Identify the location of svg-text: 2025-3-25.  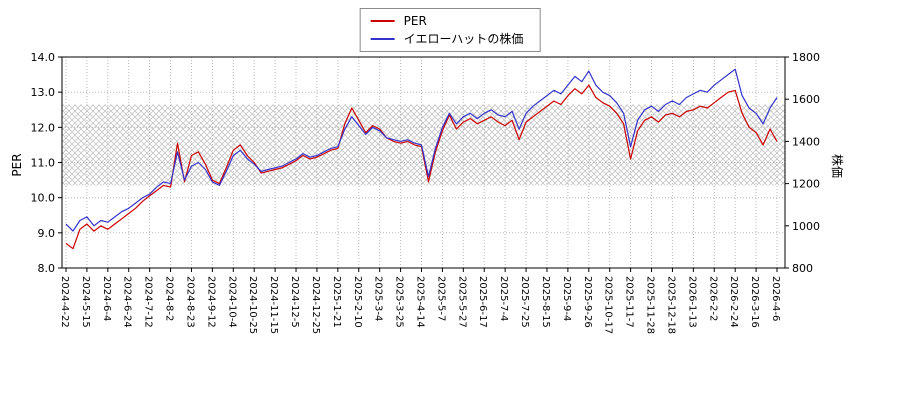
(399, 302).